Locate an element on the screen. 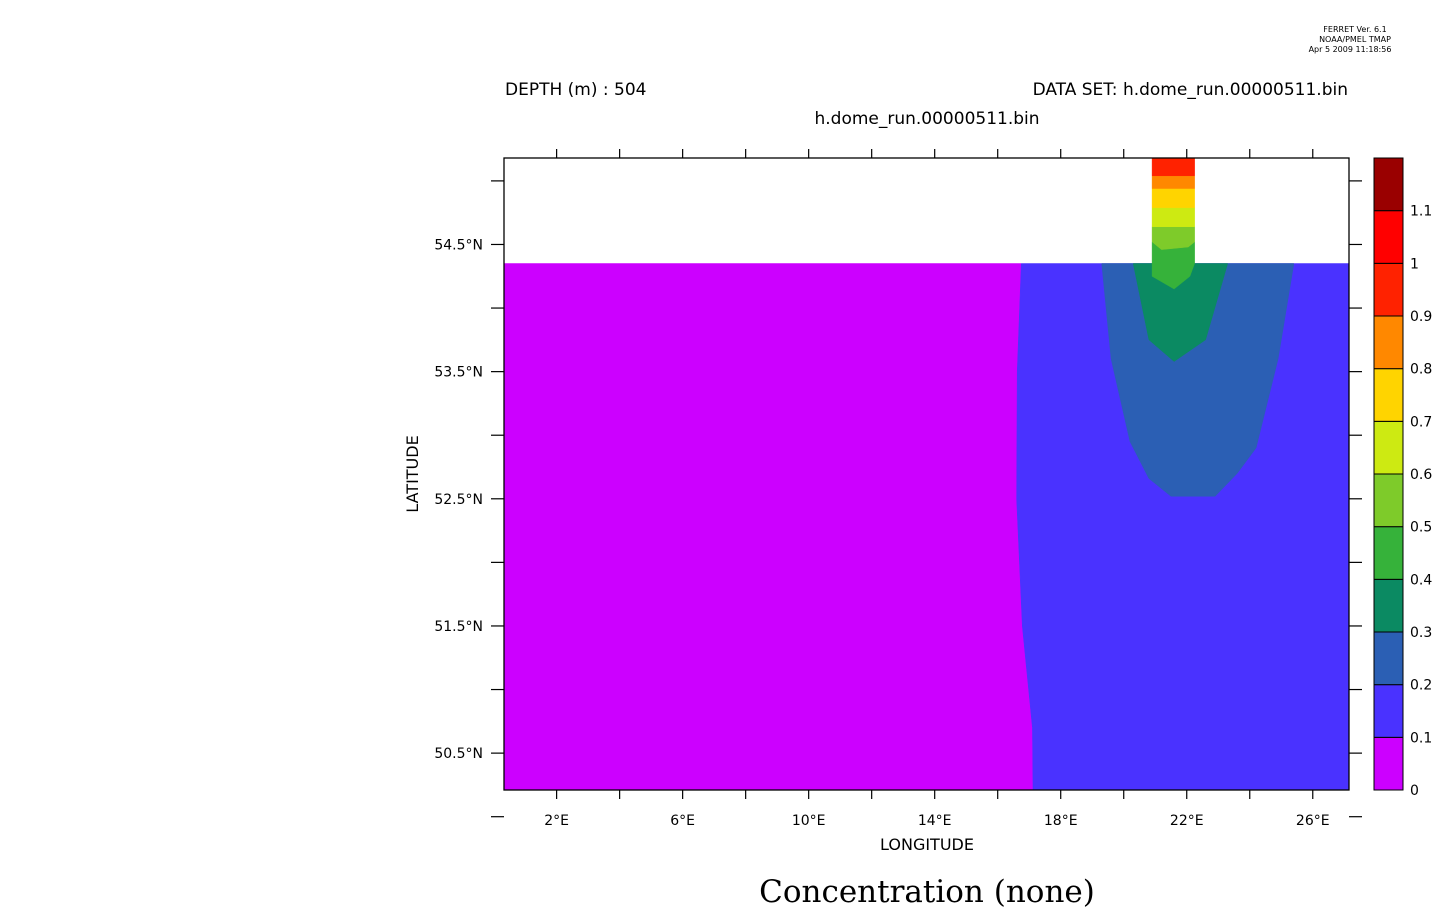  colorbar-label: 0.2 is located at coordinates (1421, 686).